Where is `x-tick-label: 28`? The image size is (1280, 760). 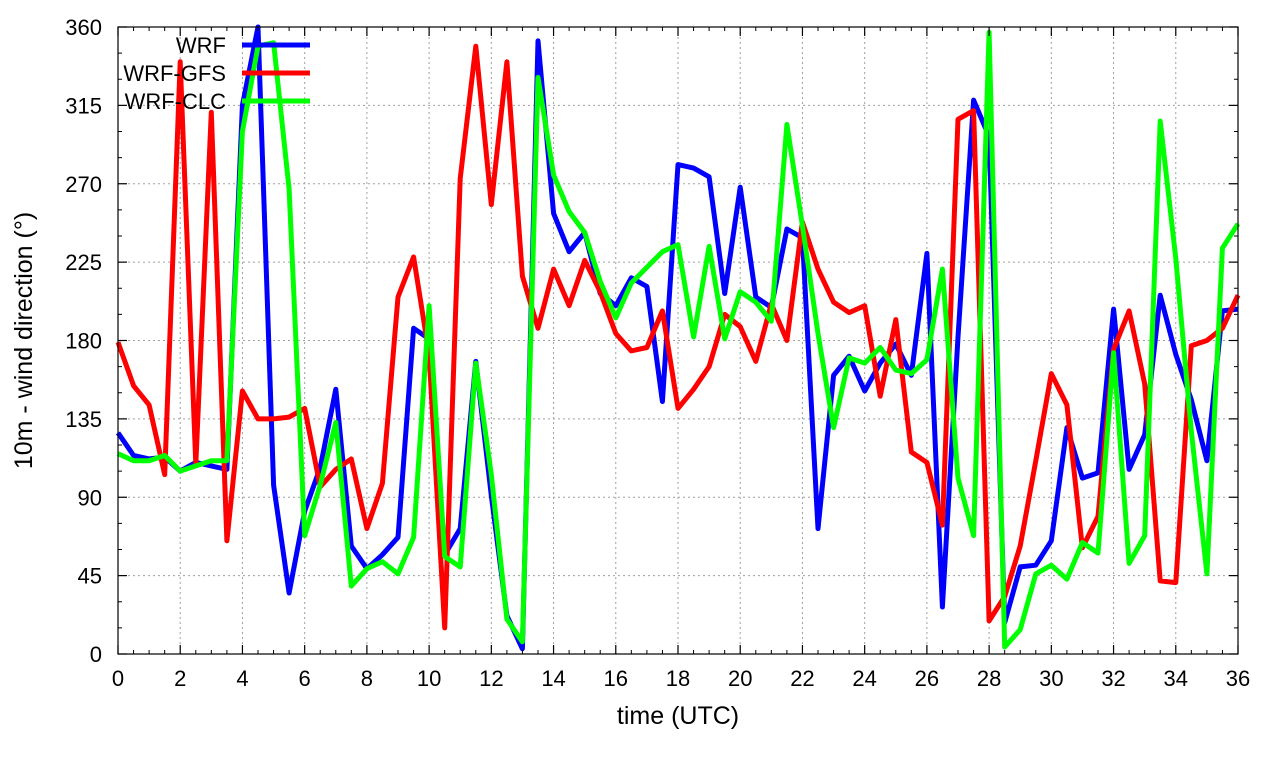 x-tick-label: 28 is located at coordinates (989, 678).